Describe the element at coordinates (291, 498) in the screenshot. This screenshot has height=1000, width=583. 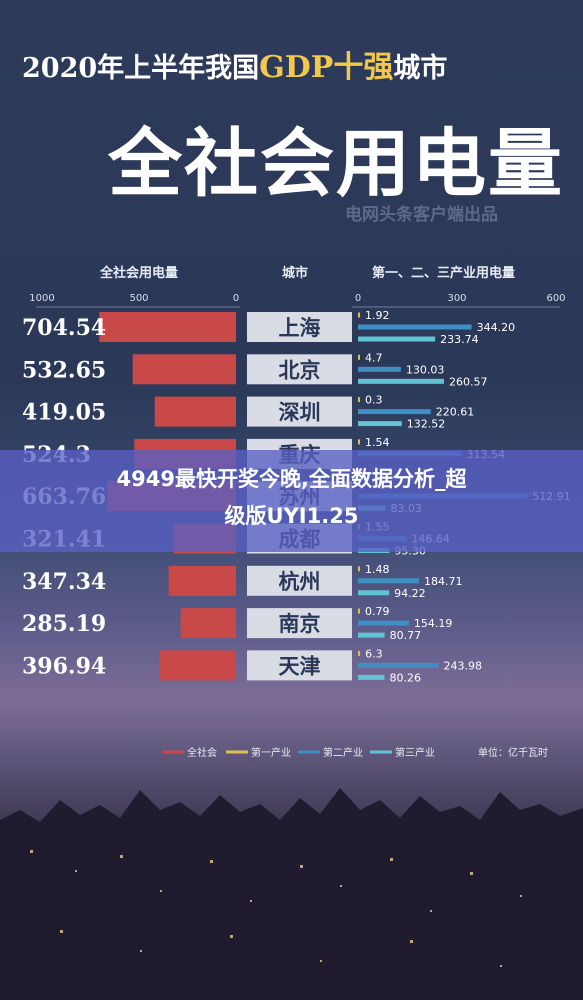
I see `overlay-caption: 4949最快开奖今晚,全面数据分析_超 级版UYI1.25` at that location.